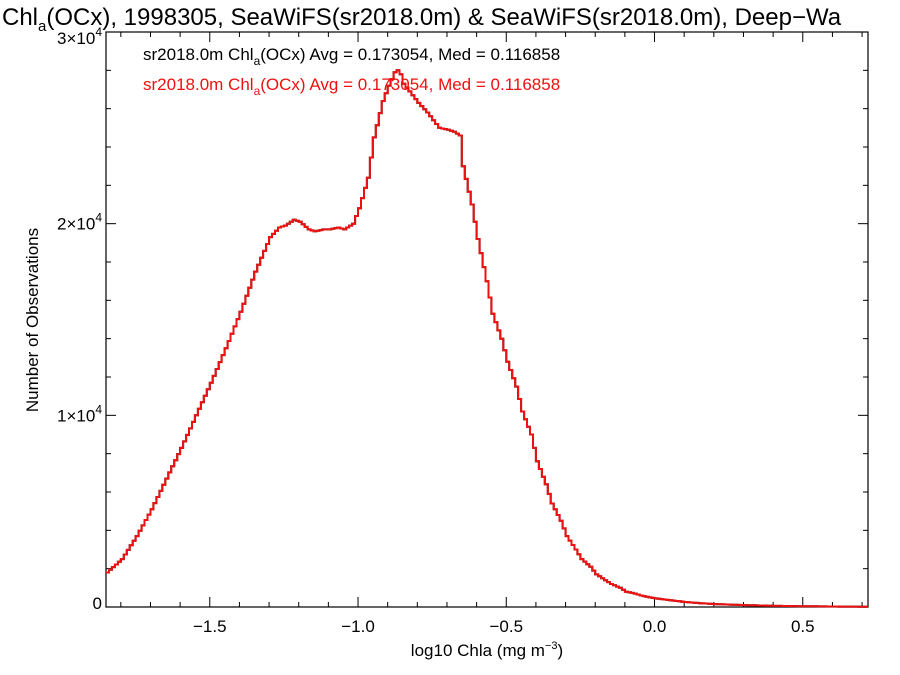  What do you see at coordinates (79, 222) in the screenshot?
I see `y-tick-label: 2×10⁴` at bounding box center [79, 222].